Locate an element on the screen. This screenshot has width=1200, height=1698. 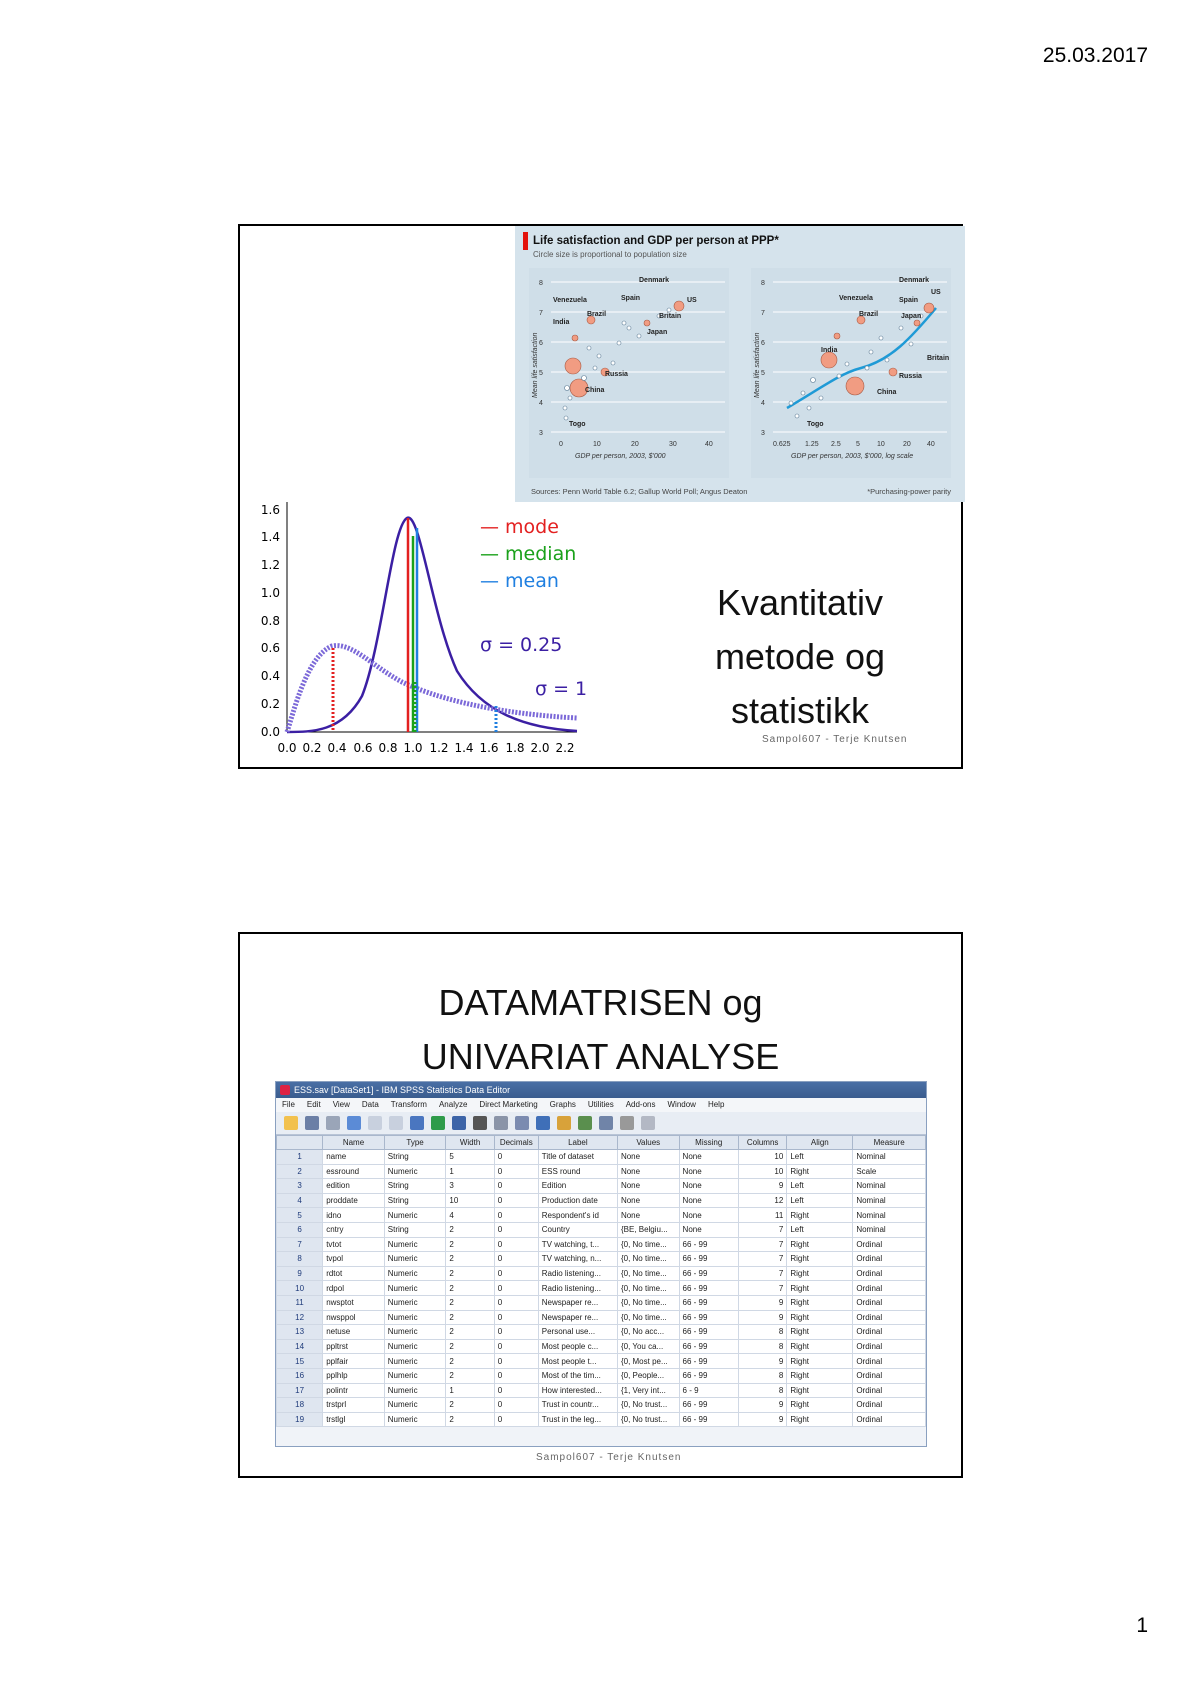
table-cell: Production date is located at coordinates (577, 1200).